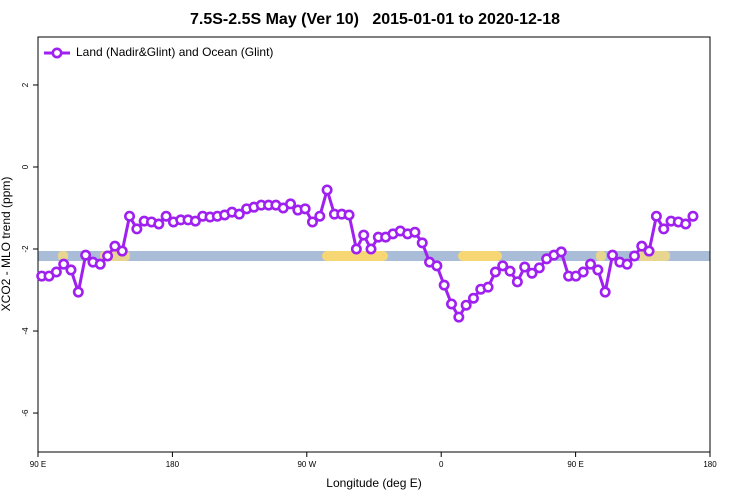 The width and height of the screenshot is (750, 500). What do you see at coordinates (25, 249) in the screenshot?
I see `y-tick-label: -2` at bounding box center [25, 249].